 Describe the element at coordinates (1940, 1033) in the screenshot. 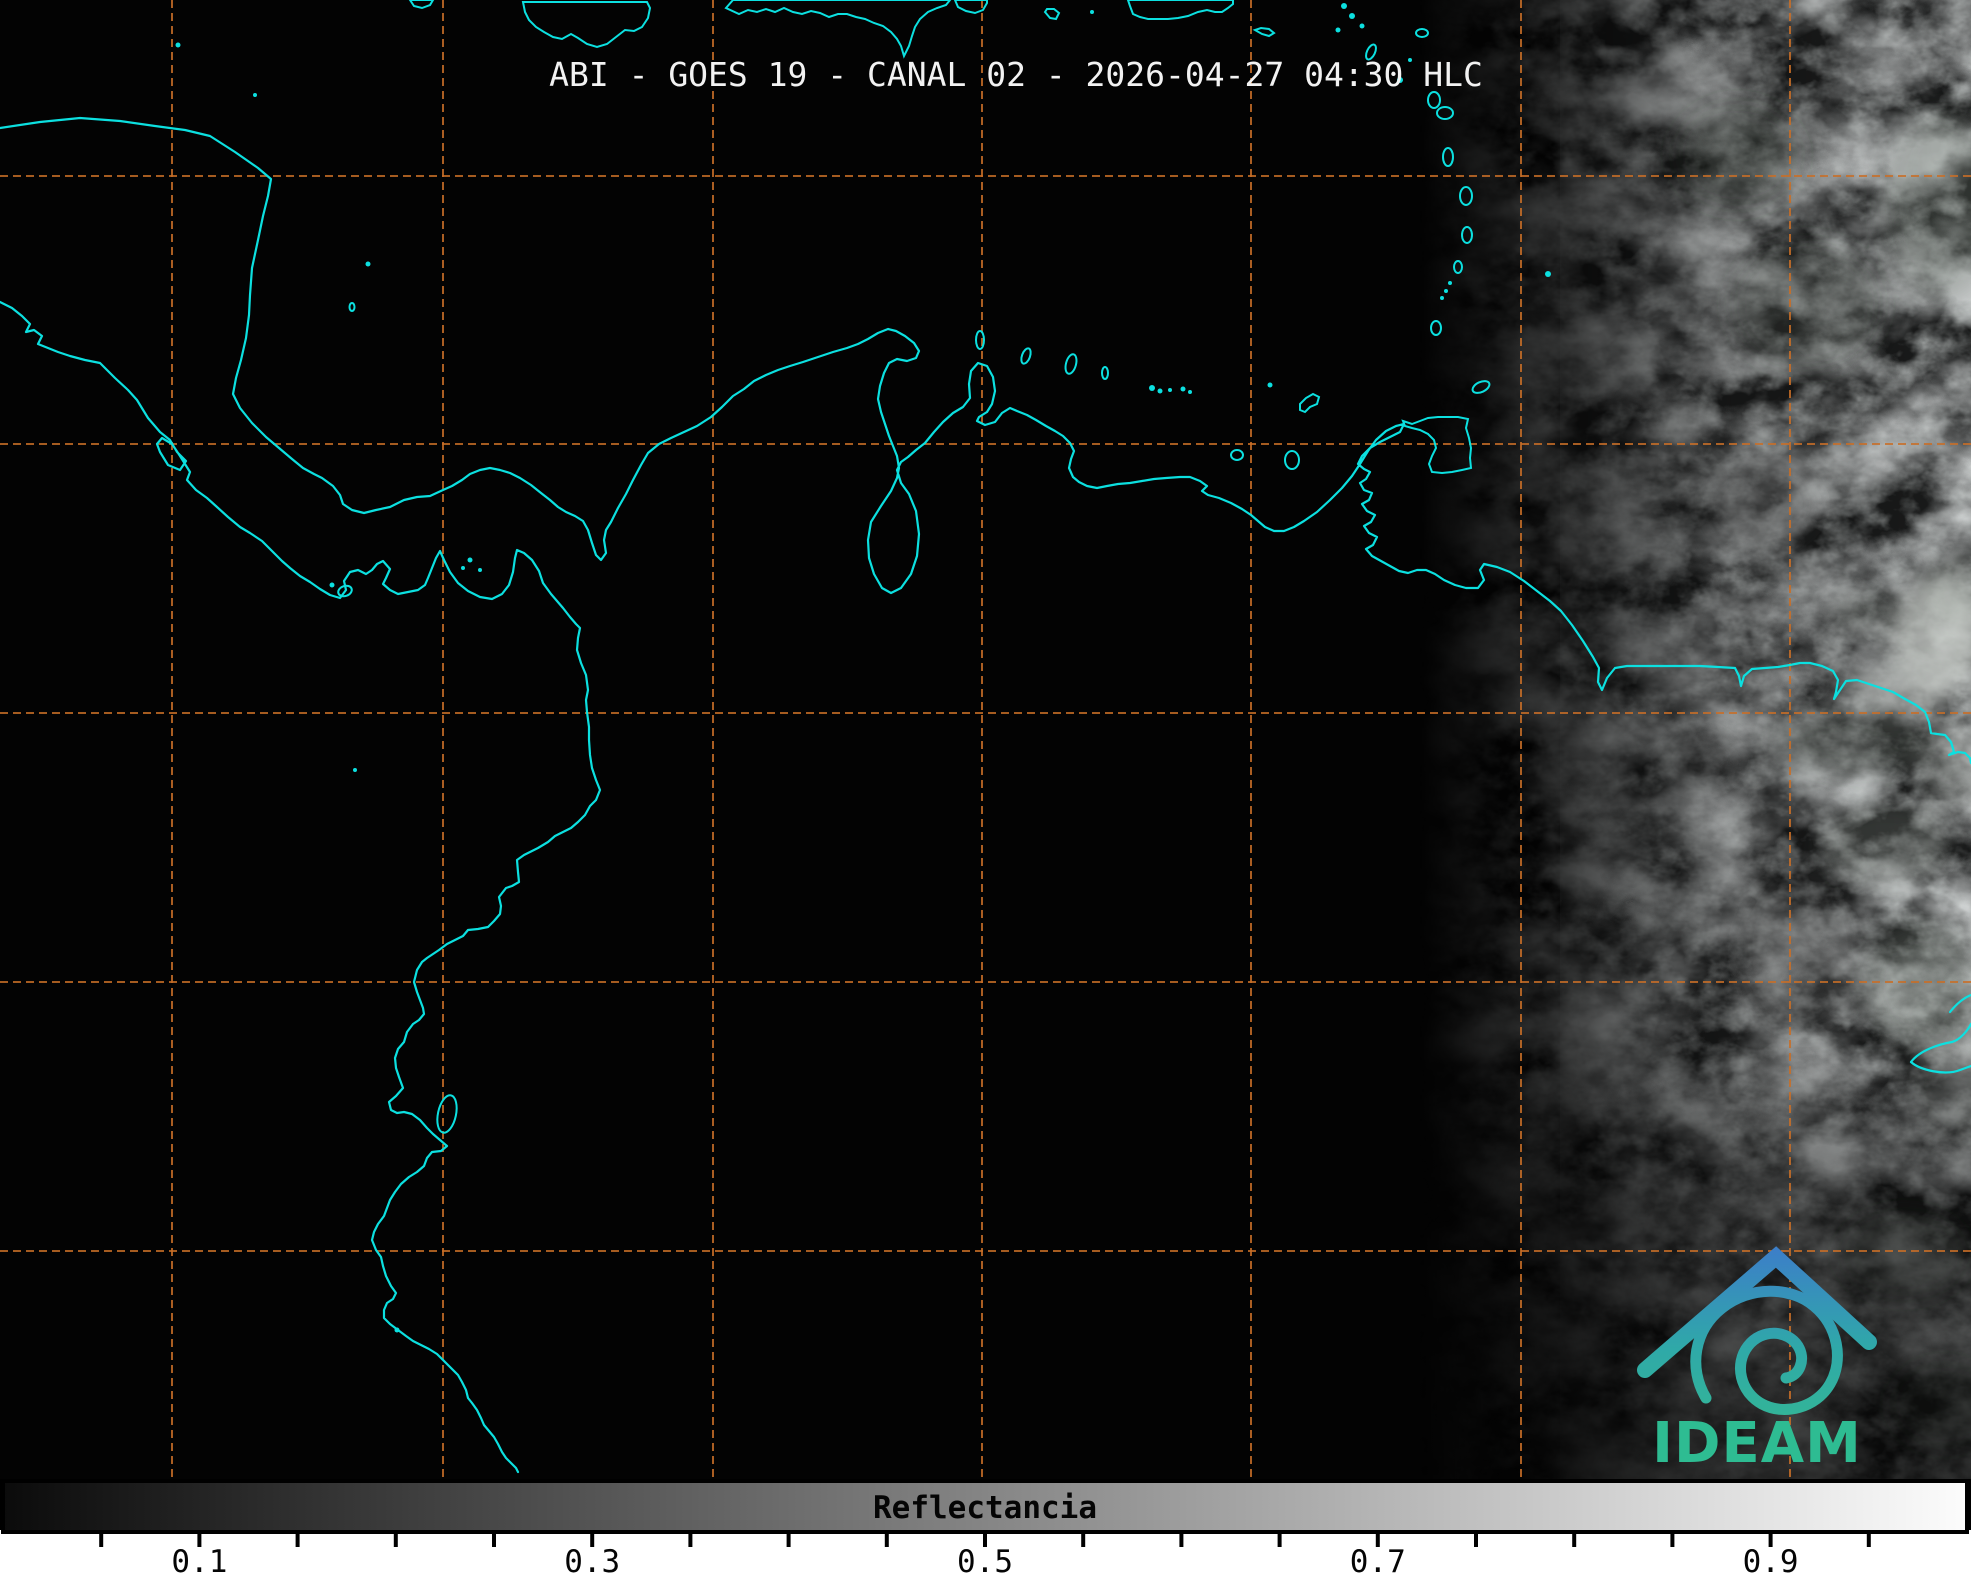

I see `coastline-amazon-mouth` at that location.